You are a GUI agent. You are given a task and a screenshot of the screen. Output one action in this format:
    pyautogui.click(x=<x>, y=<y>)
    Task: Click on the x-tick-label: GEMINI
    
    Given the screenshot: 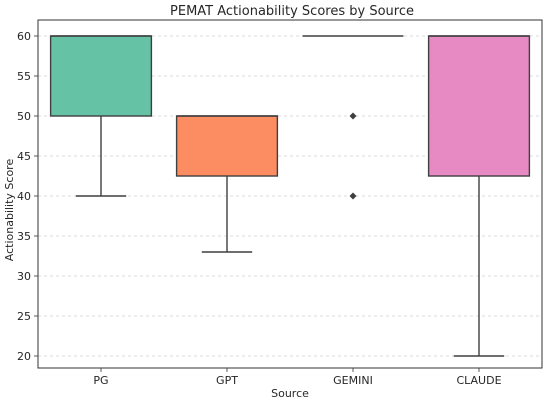 What is the action you would take?
    pyautogui.click(x=353, y=380)
    